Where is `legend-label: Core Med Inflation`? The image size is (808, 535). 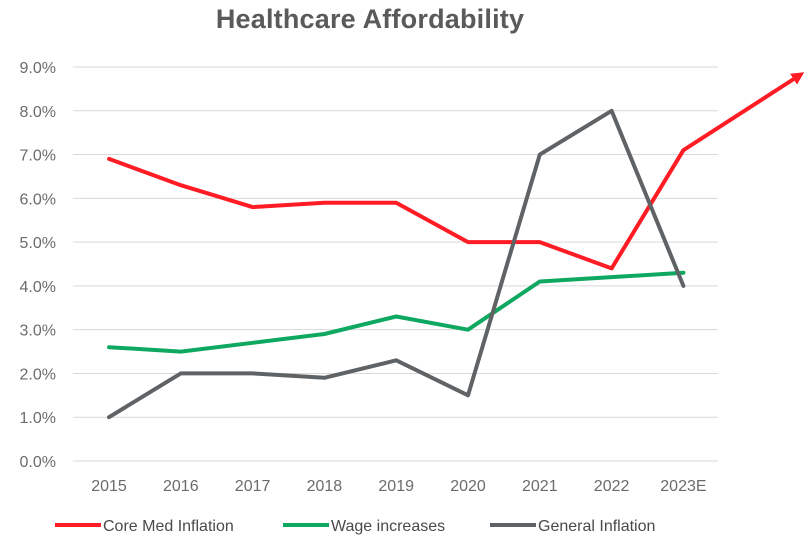 legend-label: Core Med Inflation is located at coordinates (168, 526).